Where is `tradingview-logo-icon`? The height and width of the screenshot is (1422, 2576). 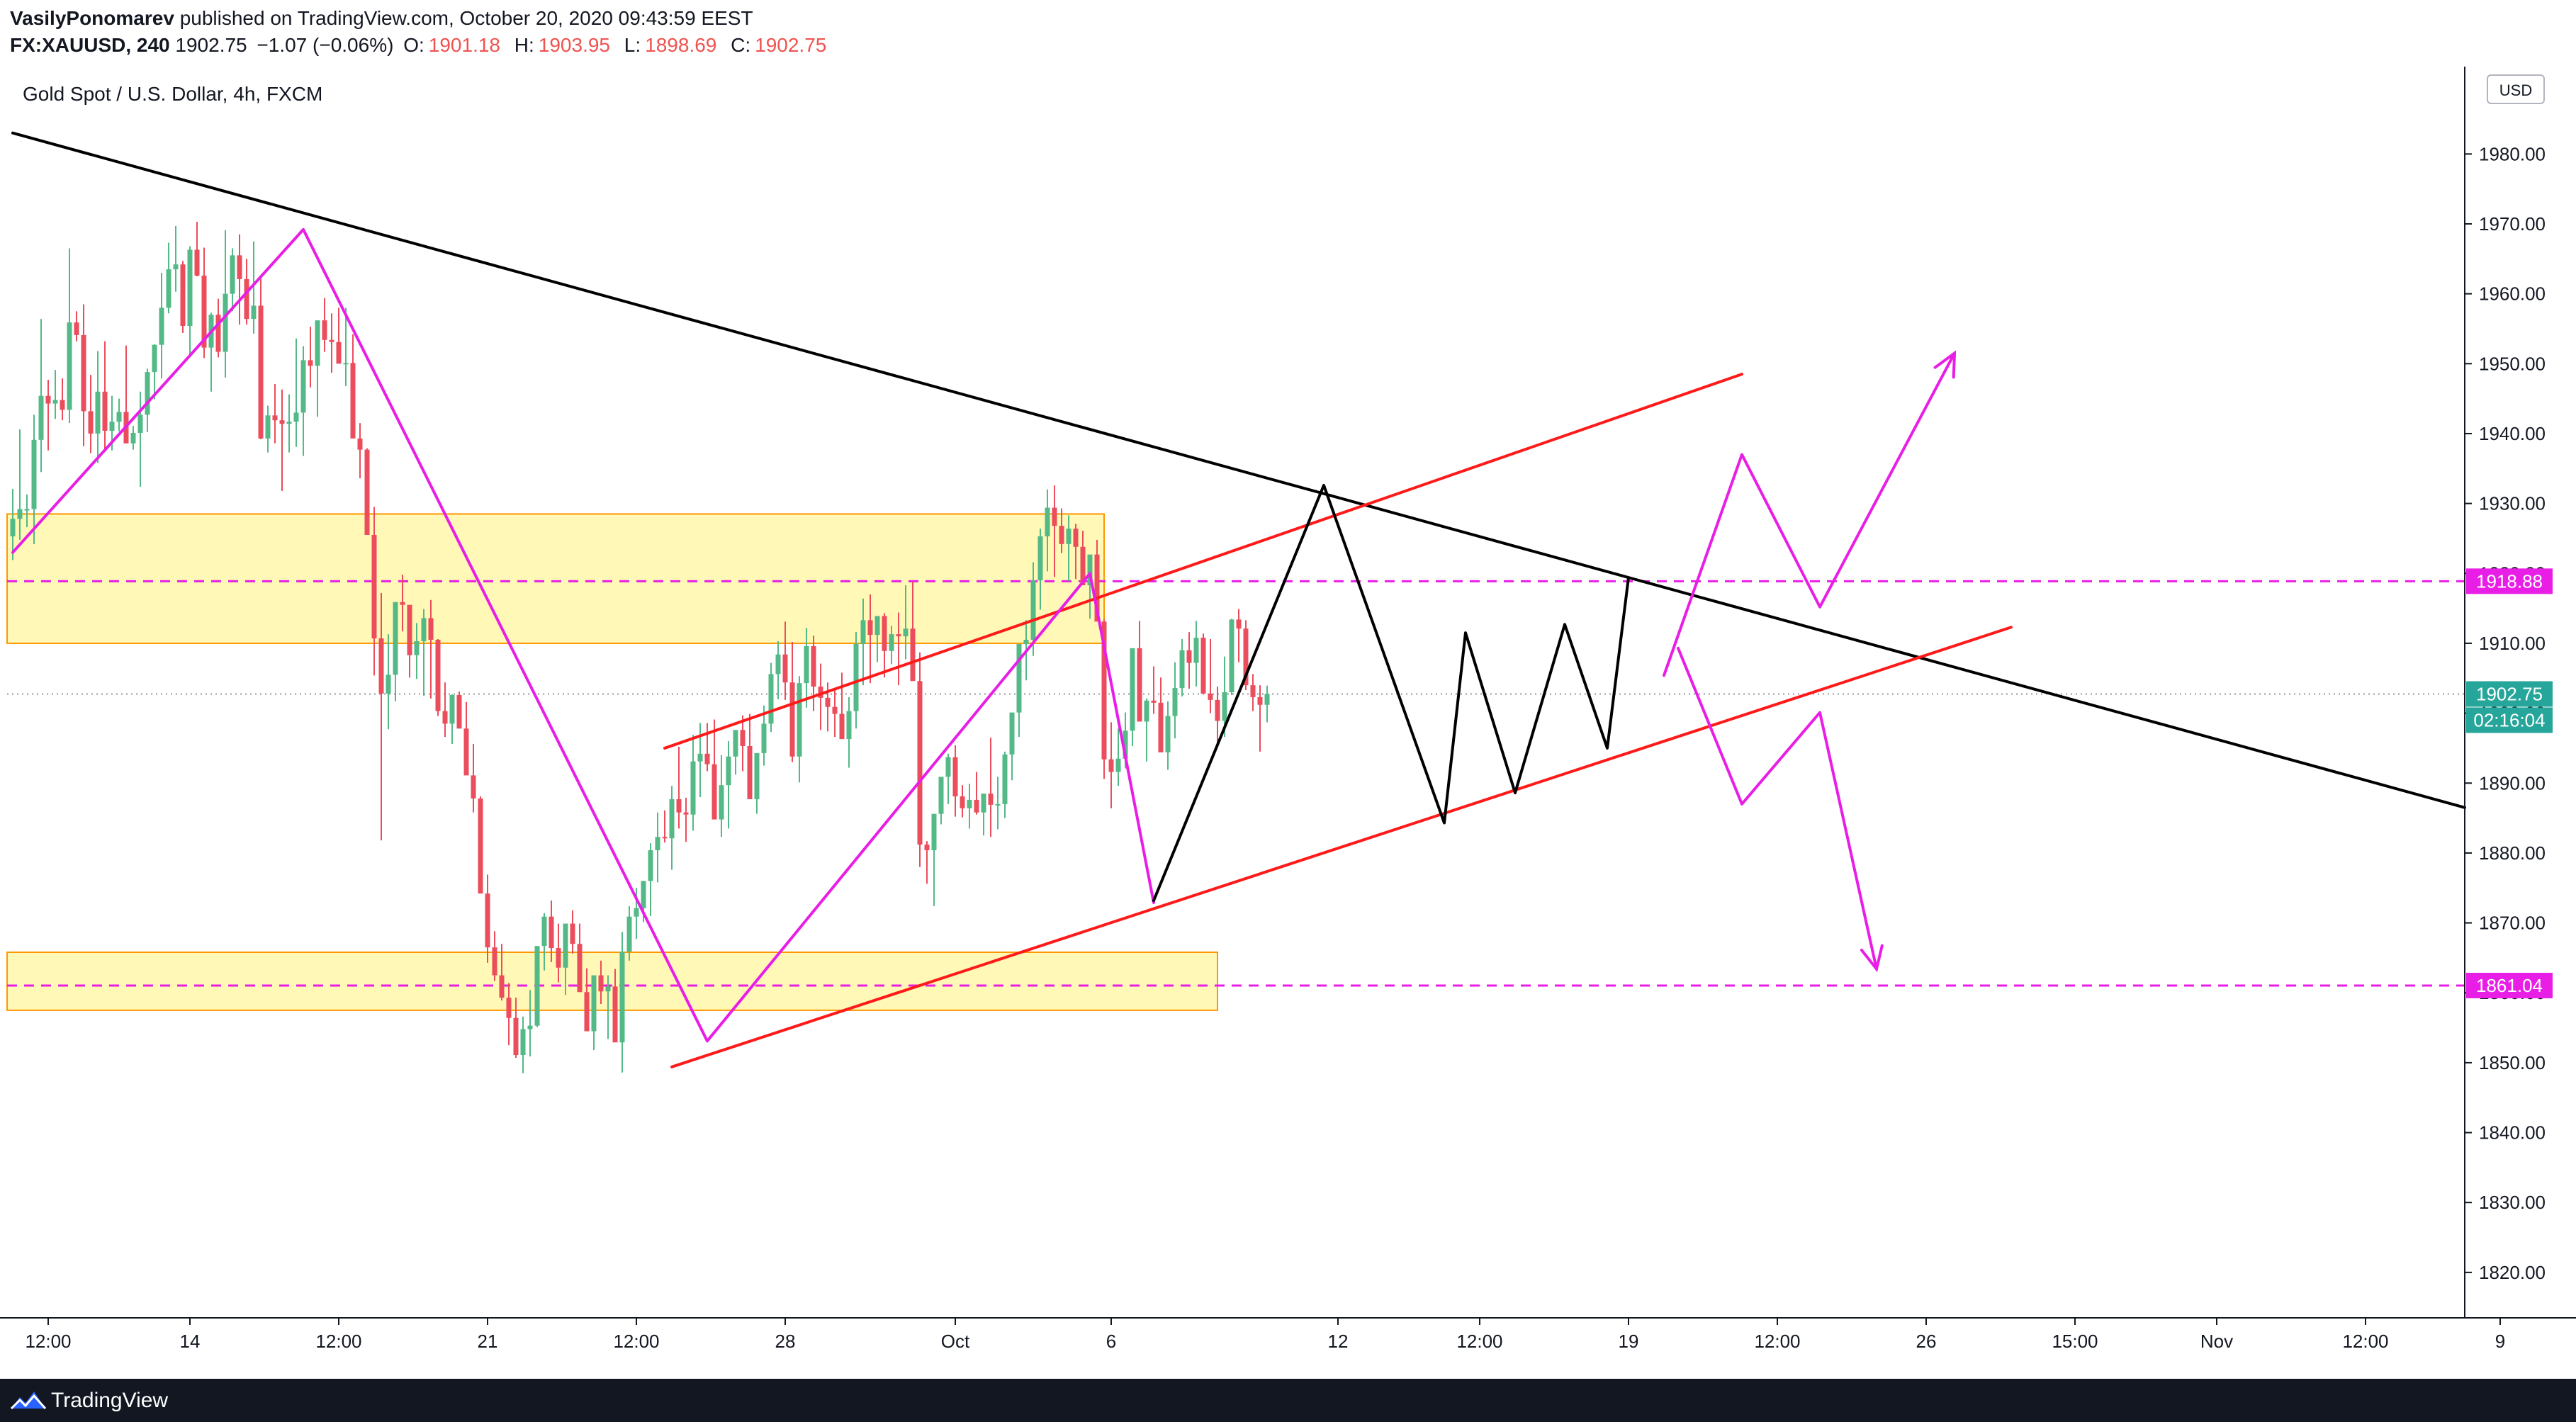
tradingview-logo-icon is located at coordinates (28, 1400).